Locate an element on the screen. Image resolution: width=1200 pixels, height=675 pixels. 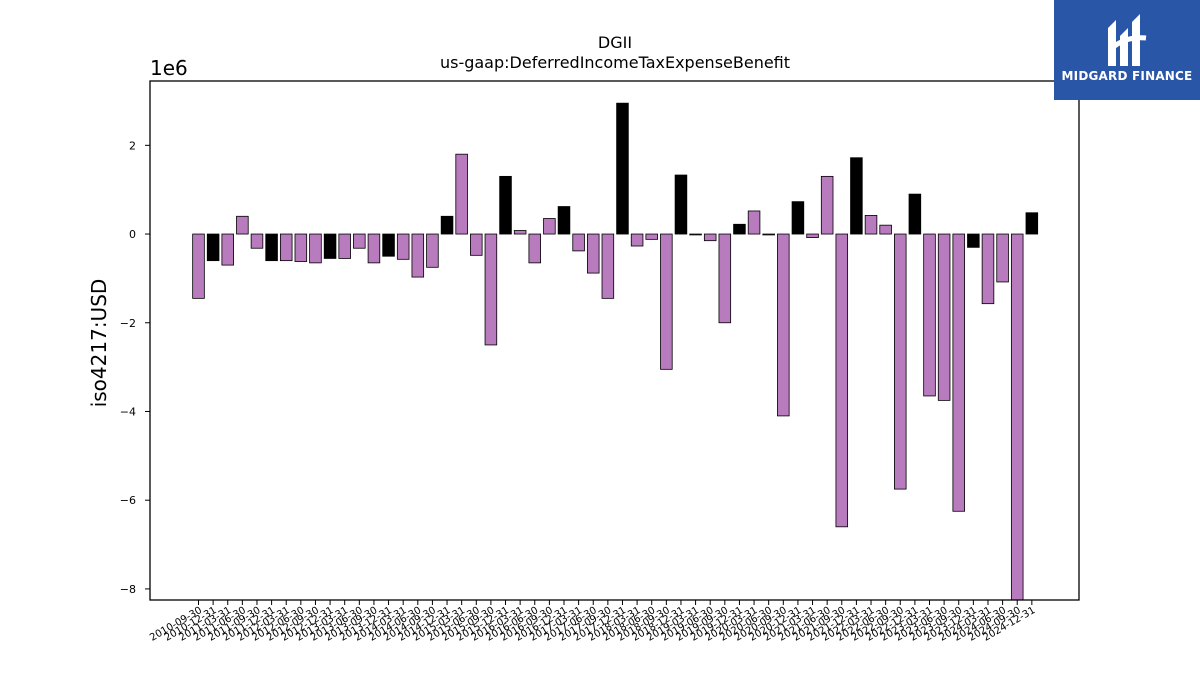
y-tick-label: −2 is located at coordinates (128, 323).